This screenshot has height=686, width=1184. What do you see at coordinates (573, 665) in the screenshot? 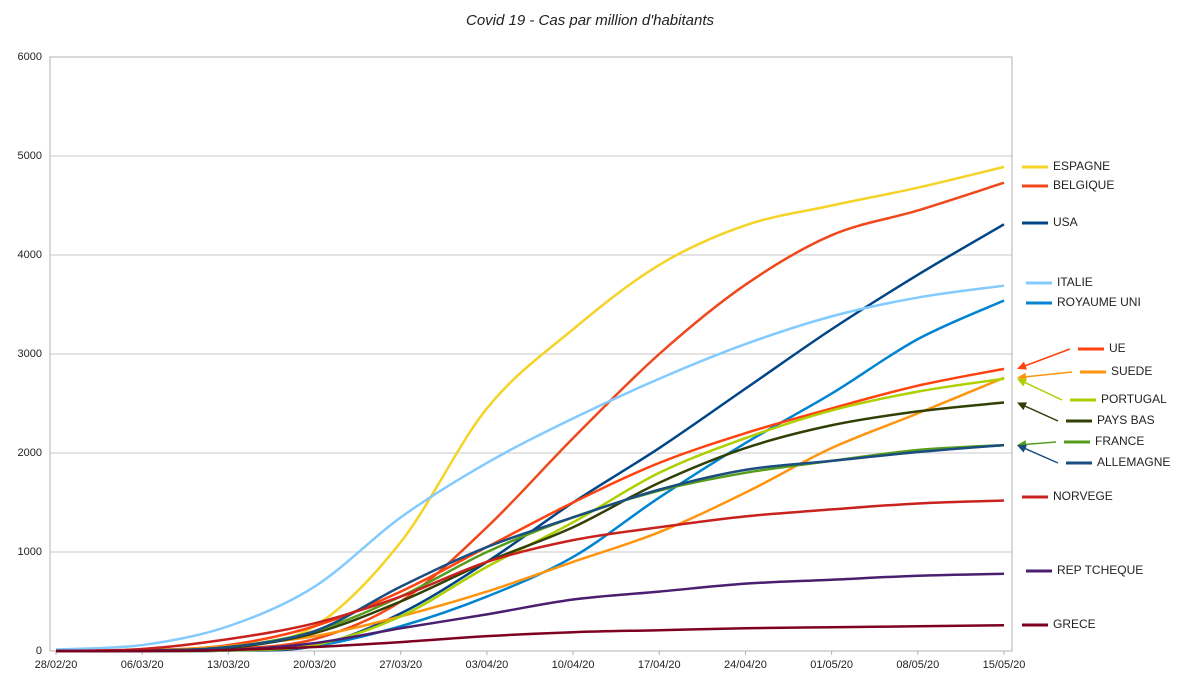
I see `x-tick-label: 10/04/20` at bounding box center [573, 665].